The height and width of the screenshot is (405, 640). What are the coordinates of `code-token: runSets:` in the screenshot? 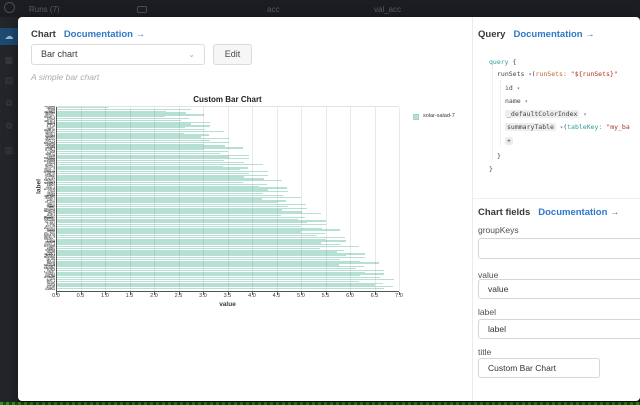 It's located at (551, 74).